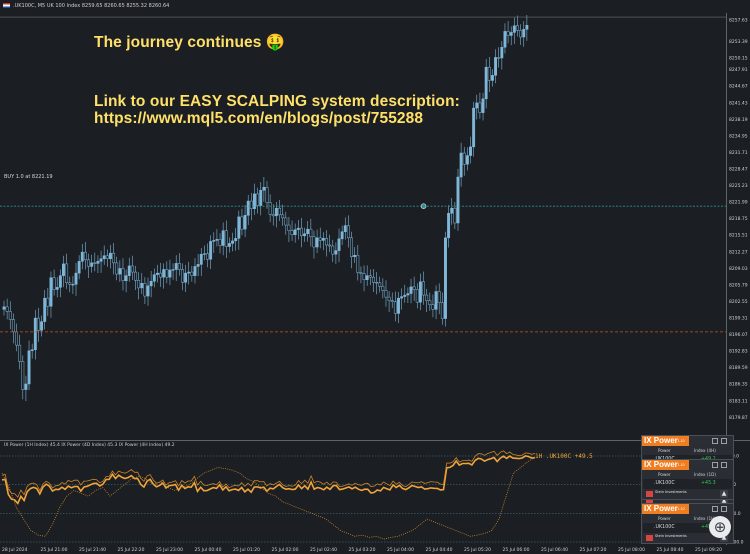 The width and height of the screenshot is (750, 554). Describe the element at coordinates (738, 319) in the screenshot. I see `price-tick-label: 8199.31` at that location.